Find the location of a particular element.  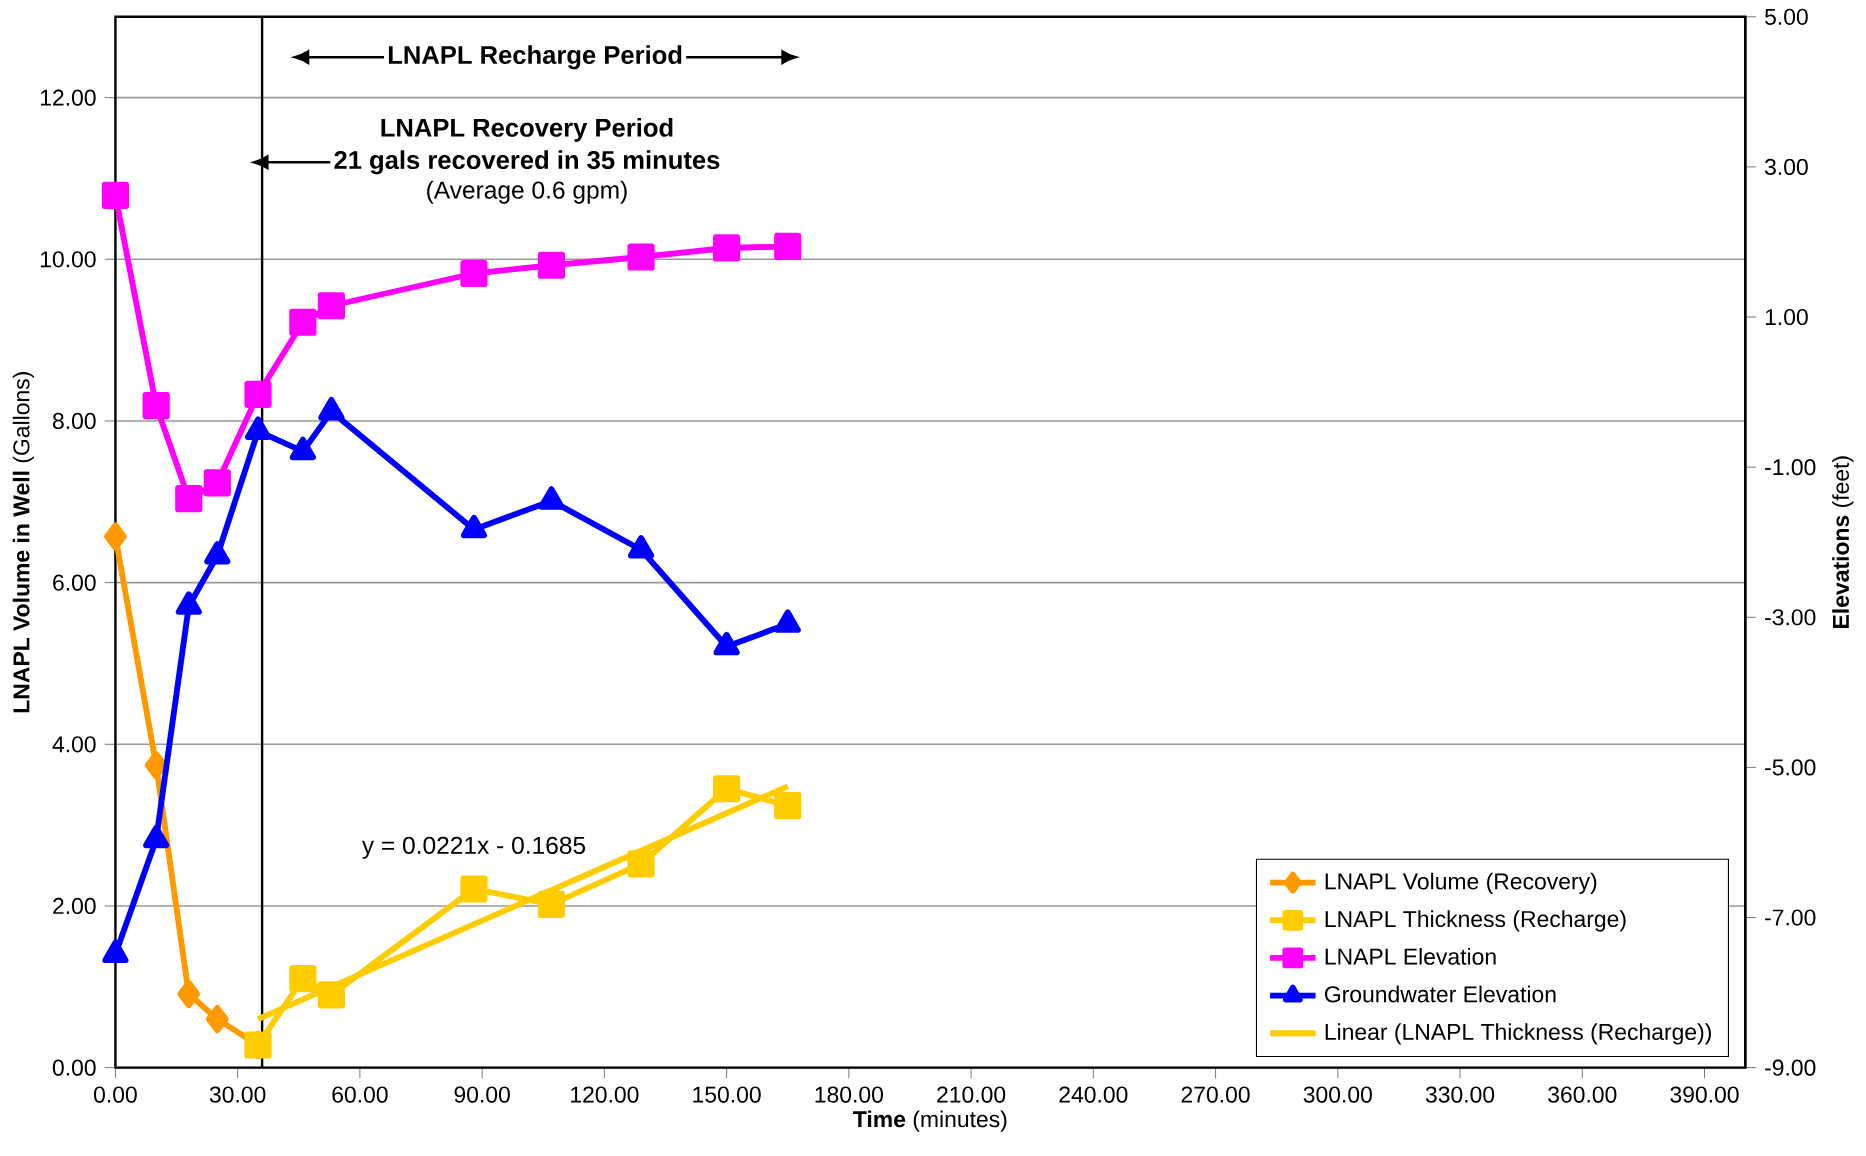

y2-tick-label: -5.00 is located at coordinates (1790, 767).